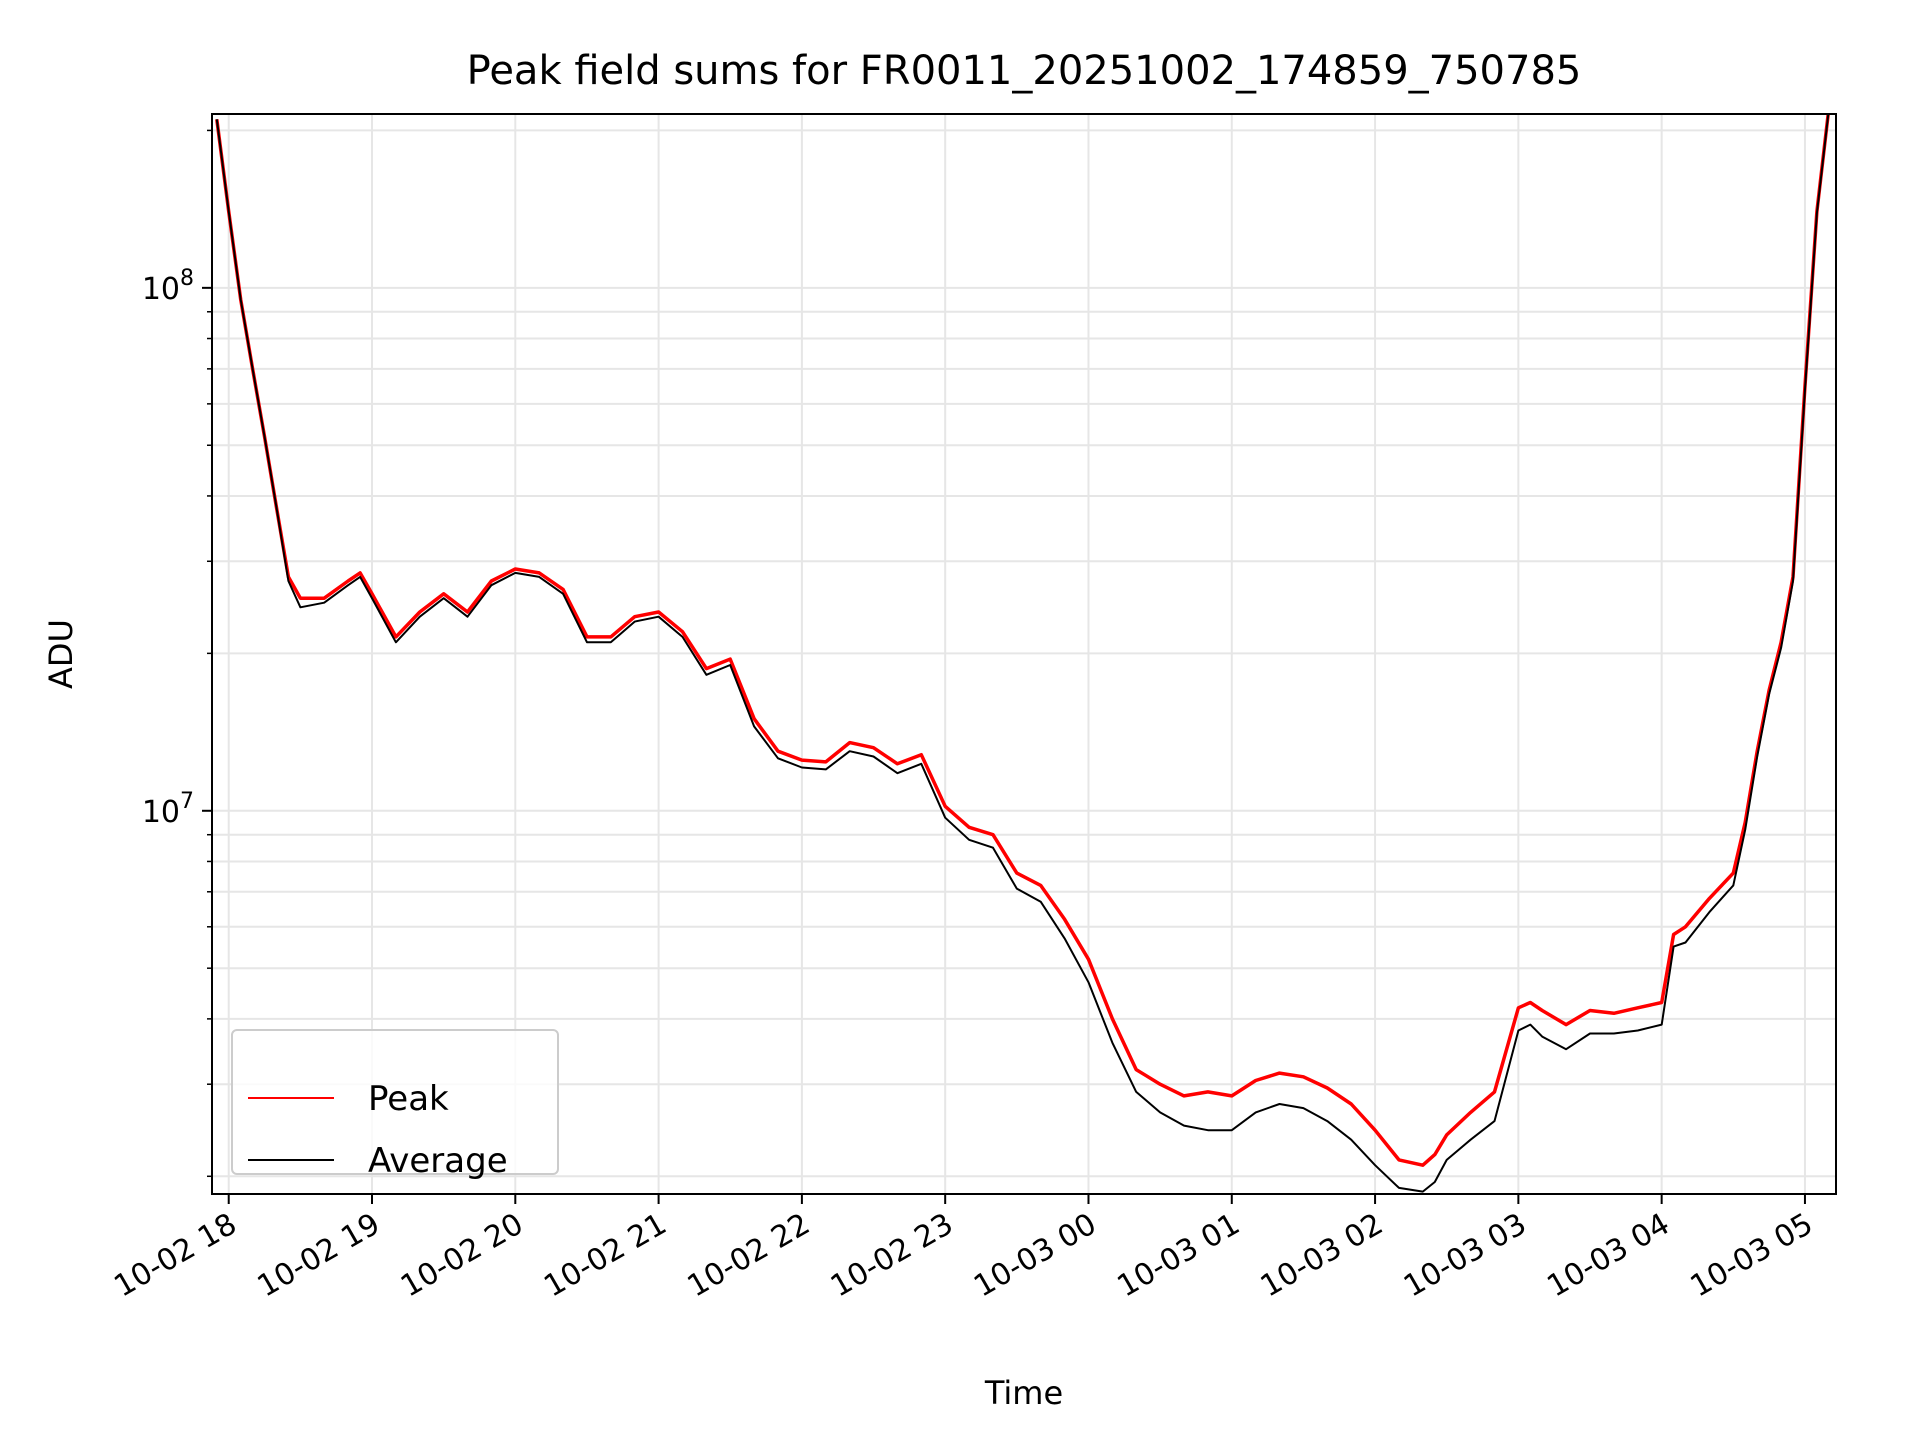  What do you see at coordinates (1023, 1393) in the screenshot?
I see `x-axis-label: Time` at bounding box center [1023, 1393].